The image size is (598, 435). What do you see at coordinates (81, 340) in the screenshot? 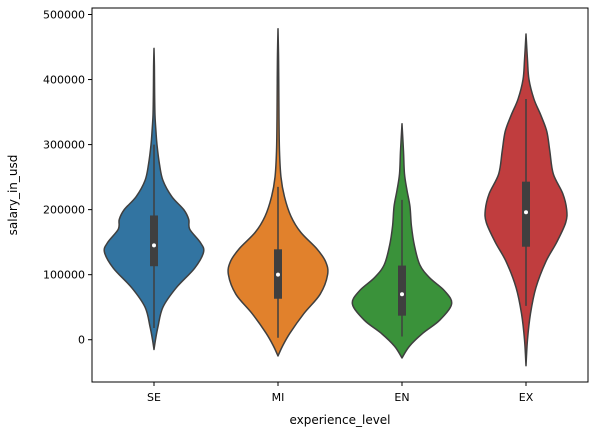
I see `y-tick-label: 0` at bounding box center [81, 340].